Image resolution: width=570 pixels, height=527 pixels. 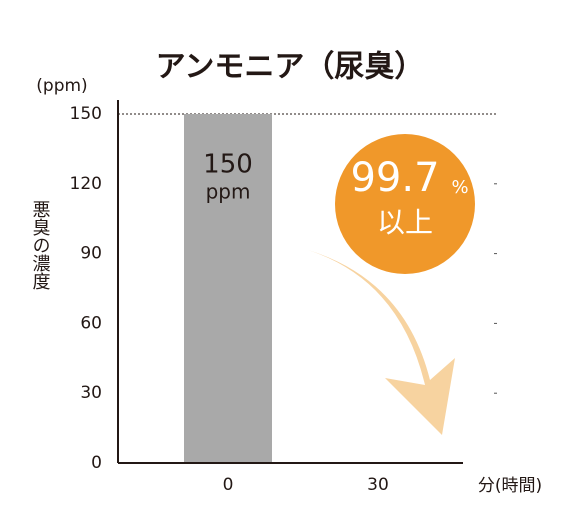 What do you see at coordinates (86, 114) in the screenshot?
I see `y-tick-label: 150` at bounding box center [86, 114].